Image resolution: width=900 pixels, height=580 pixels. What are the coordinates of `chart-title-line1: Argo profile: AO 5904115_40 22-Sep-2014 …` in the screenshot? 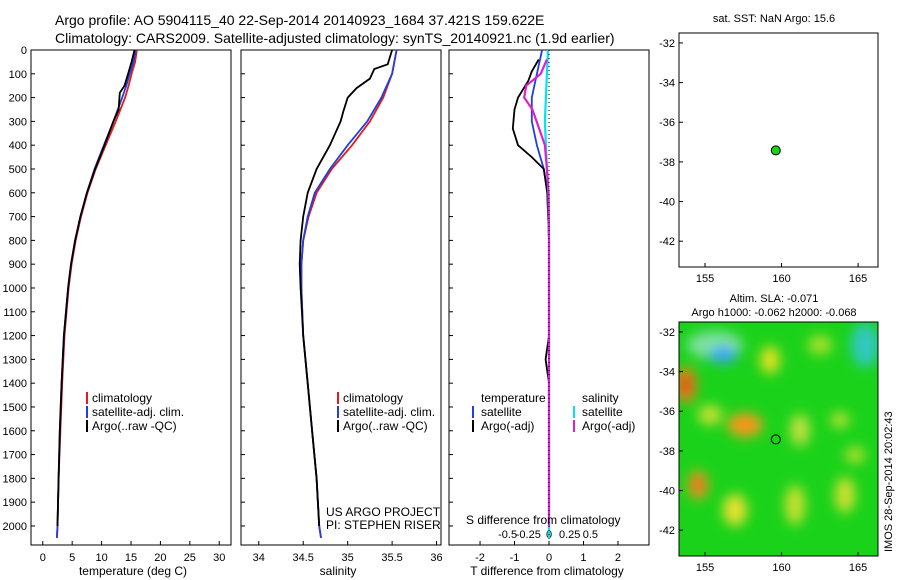 It's located at (300, 20).